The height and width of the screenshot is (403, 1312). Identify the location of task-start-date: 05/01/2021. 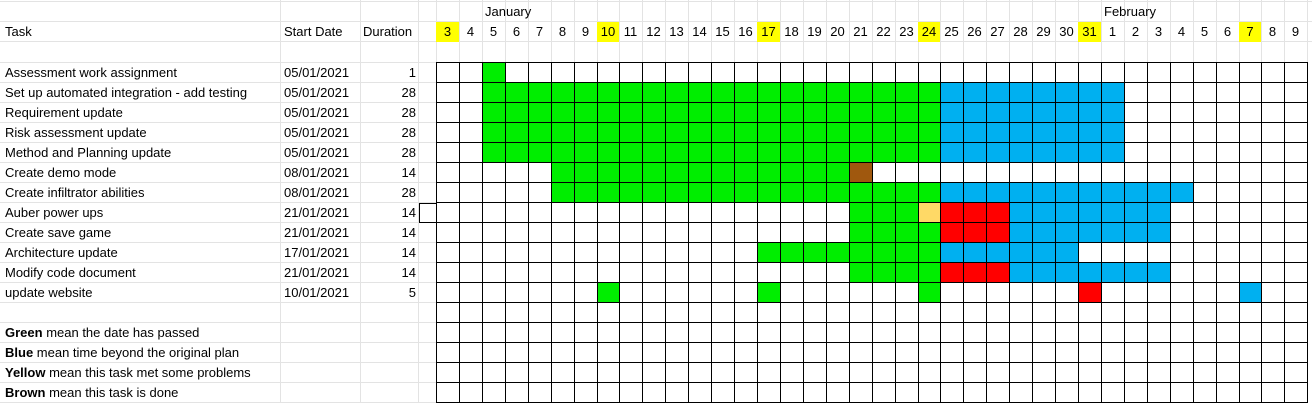
(317, 72).